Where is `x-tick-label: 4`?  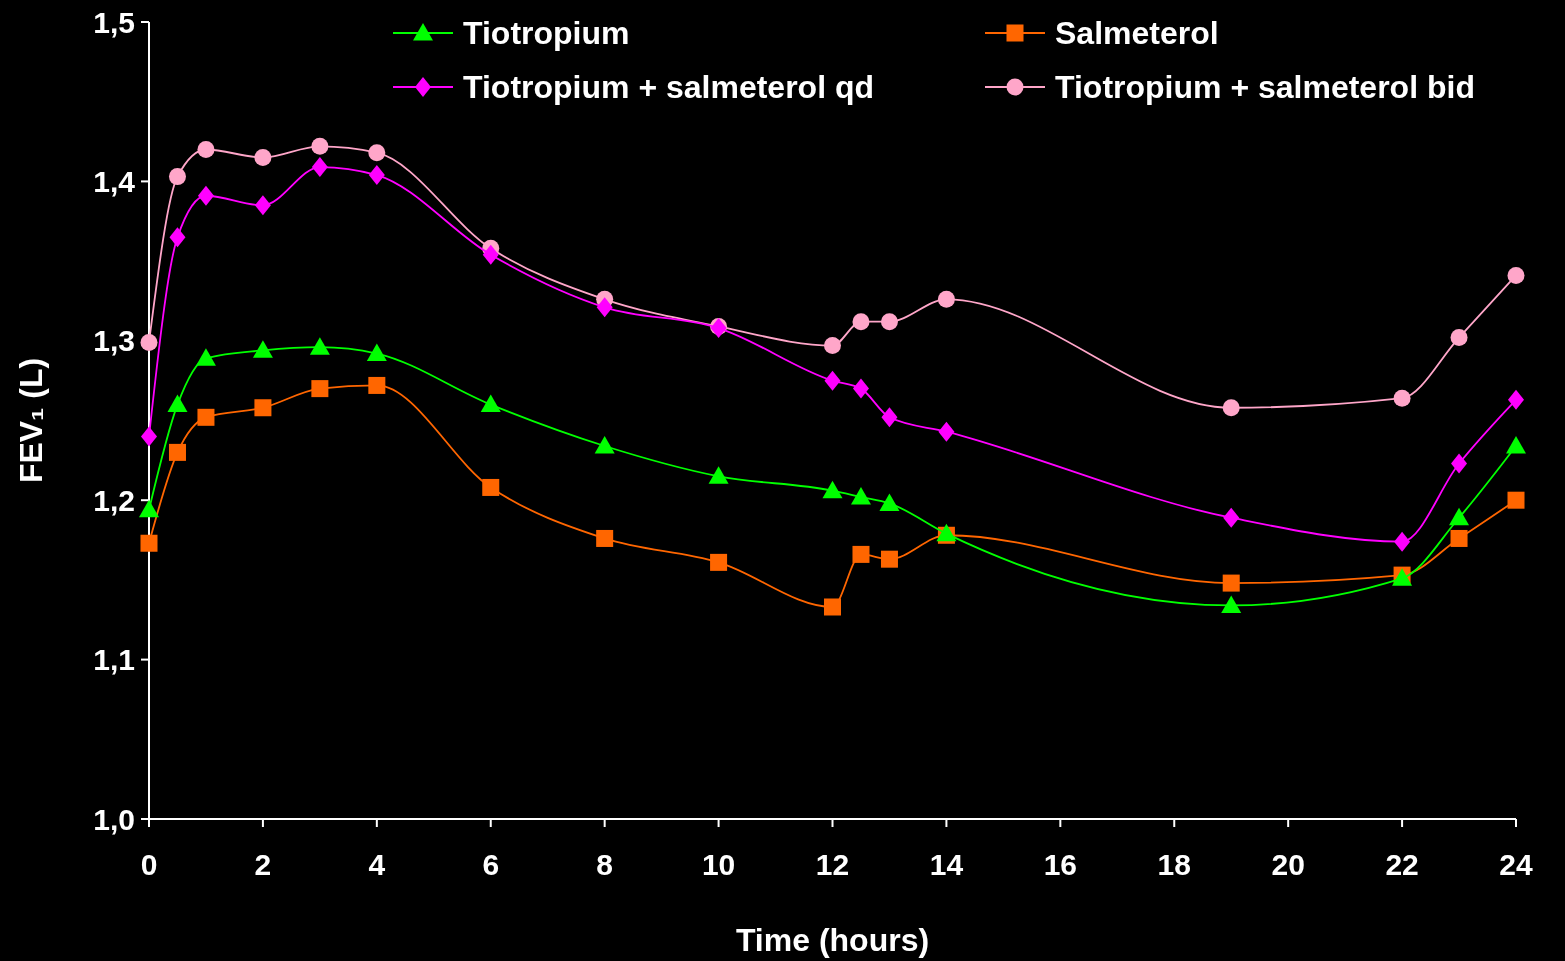
x-tick-label: 4 is located at coordinates (377, 864).